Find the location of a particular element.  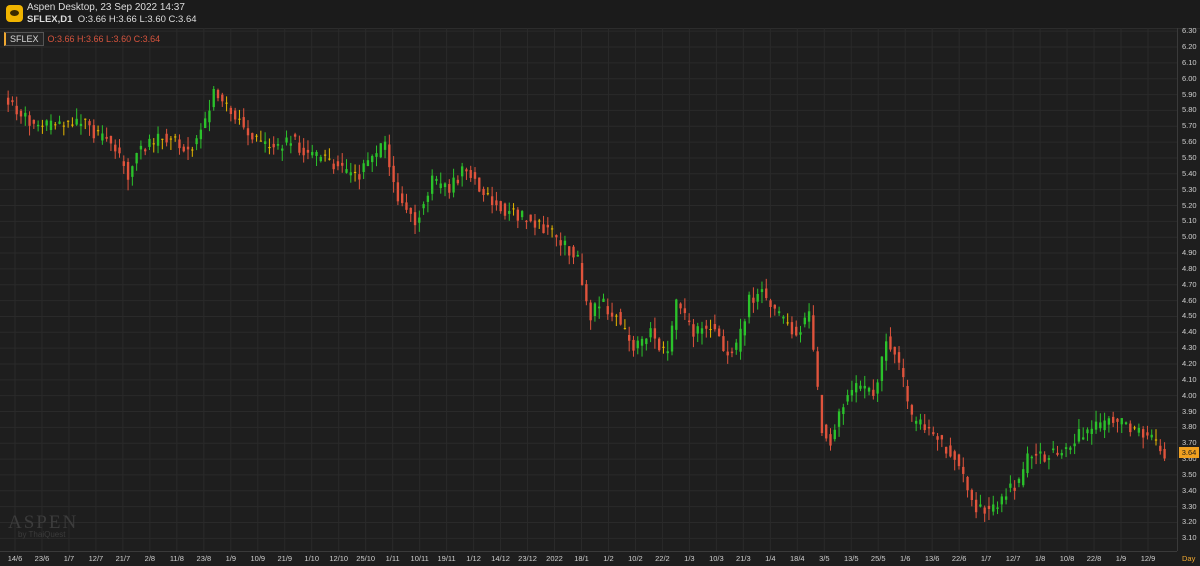

symbol-info: SFLEX,D1 O:3.66 H:3.66 L:3.60 C:3.64 is located at coordinates (112, 19).